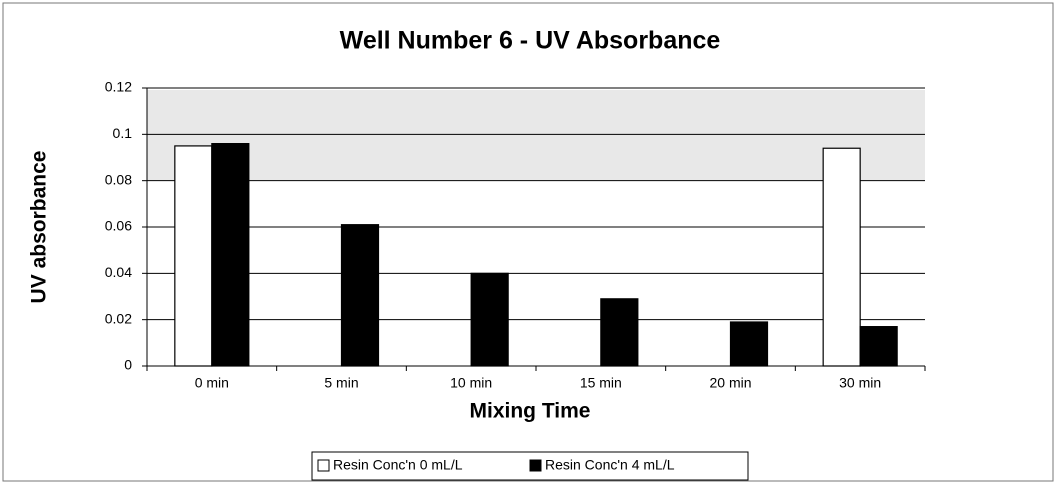 The height and width of the screenshot is (482, 1058). Describe the element at coordinates (118, 87) in the screenshot. I see `y-tick-label: 0.12` at that location.